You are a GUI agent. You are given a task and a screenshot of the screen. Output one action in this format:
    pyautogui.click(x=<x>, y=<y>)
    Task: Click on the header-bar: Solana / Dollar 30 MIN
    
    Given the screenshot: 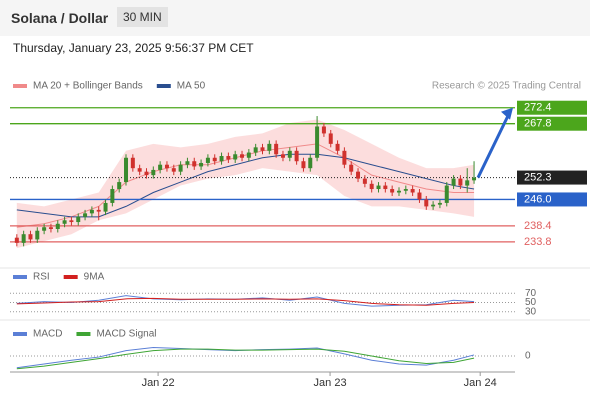 What is the action you would take?
    pyautogui.click(x=295, y=18)
    